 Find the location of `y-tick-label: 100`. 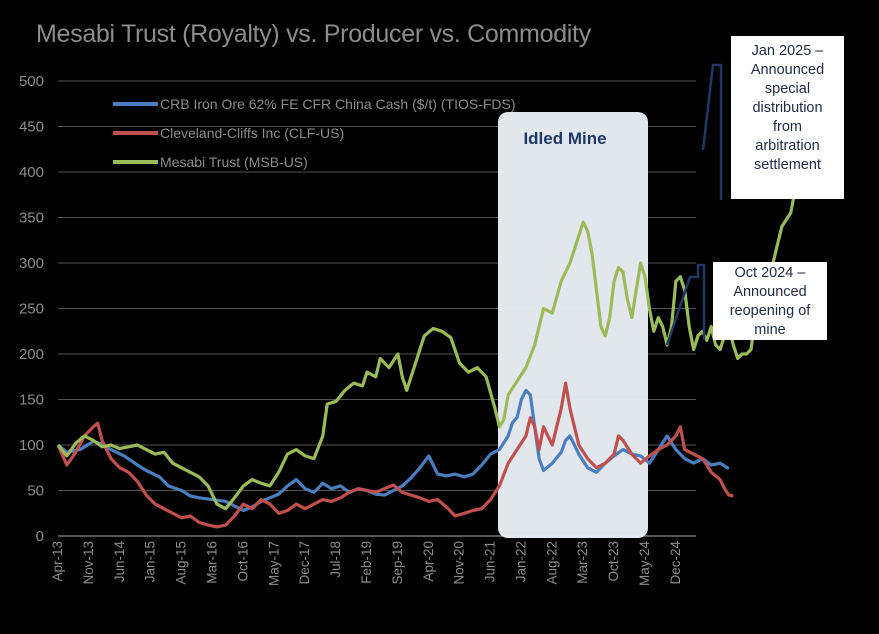

y-tick-label: 100 is located at coordinates (31, 445).